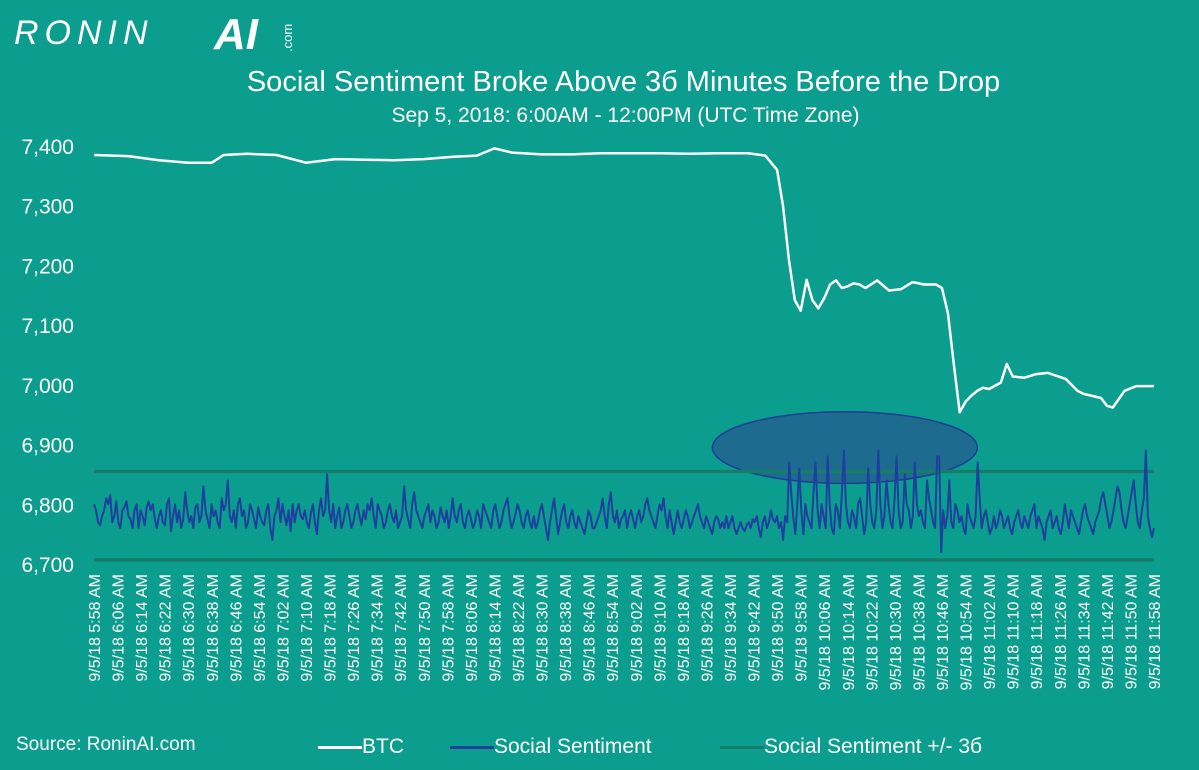 The image size is (1199, 770). I want to click on y-tick-label: 6,900, so click(47, 446).